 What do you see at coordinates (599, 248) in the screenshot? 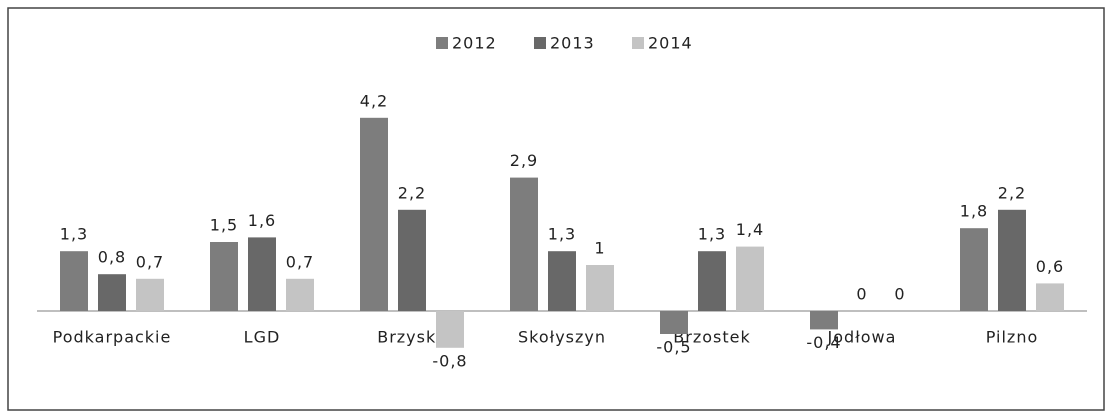
I see `value-label: 1` at bounding box center [599, 248].